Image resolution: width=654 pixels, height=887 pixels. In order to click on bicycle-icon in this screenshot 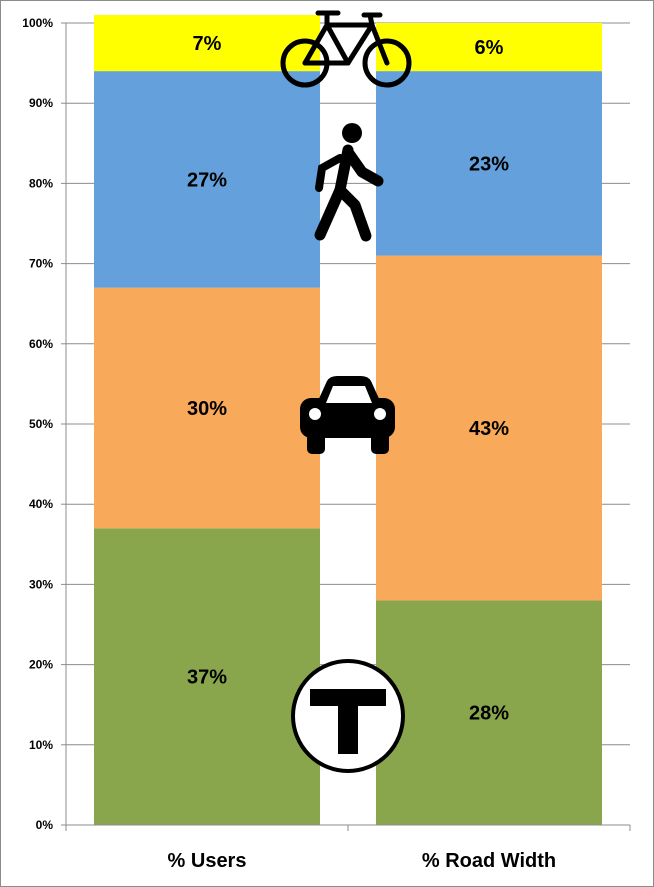, I will do `click(346, 49)`.